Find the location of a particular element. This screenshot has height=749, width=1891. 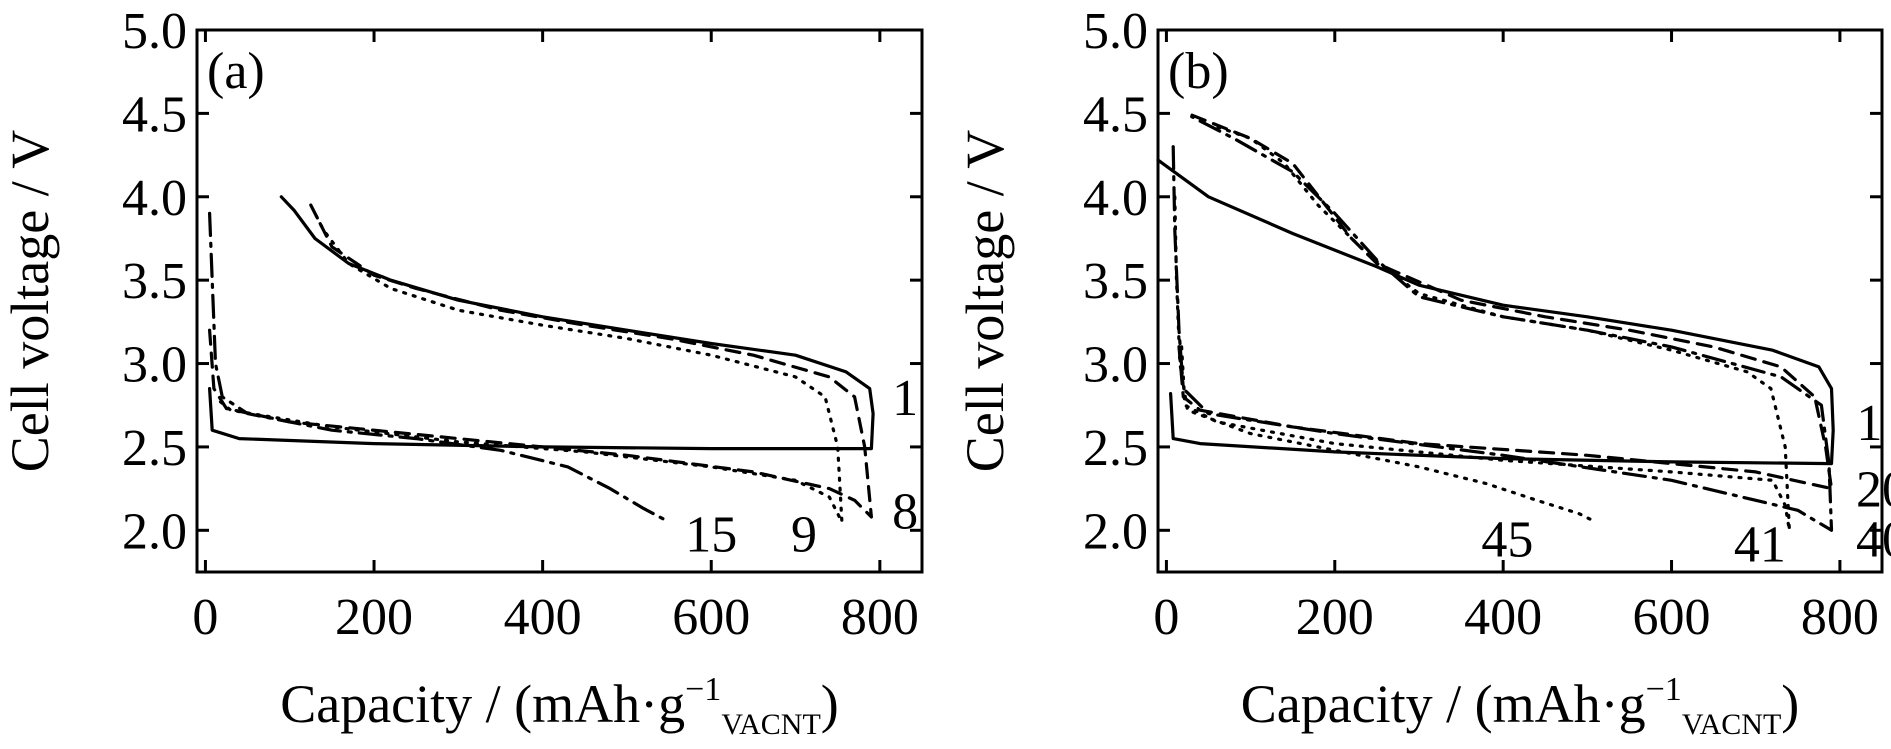

cycle-label: 15 is located at coordinates (711, 535).